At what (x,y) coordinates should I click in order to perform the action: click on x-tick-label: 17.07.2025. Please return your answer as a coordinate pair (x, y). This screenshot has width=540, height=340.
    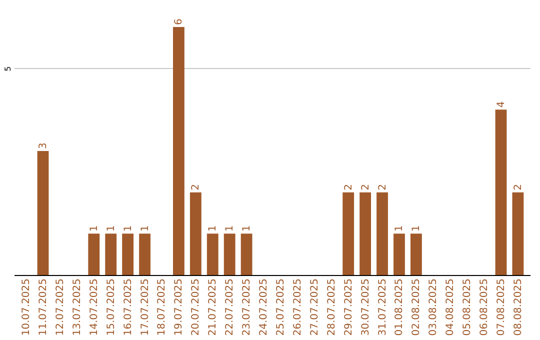
    Looking at the image, I should click on (145, 307).